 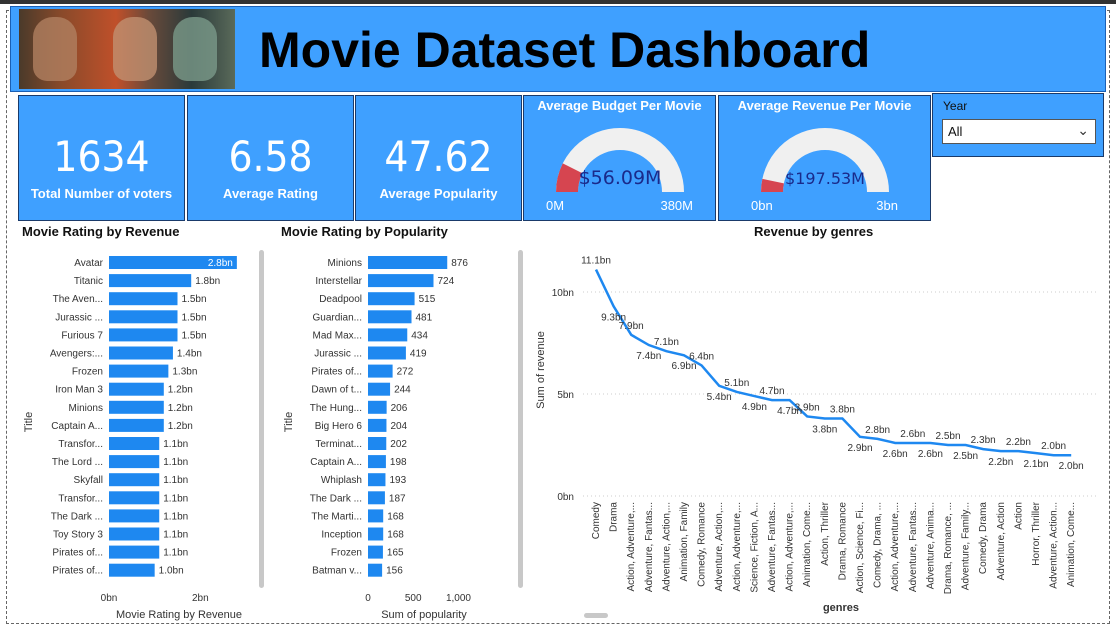 What do you see at coordinates (1019, 131) in the screenshot?
I see `year-dropdown: All ⌄` at bounding box center [1019, 131].